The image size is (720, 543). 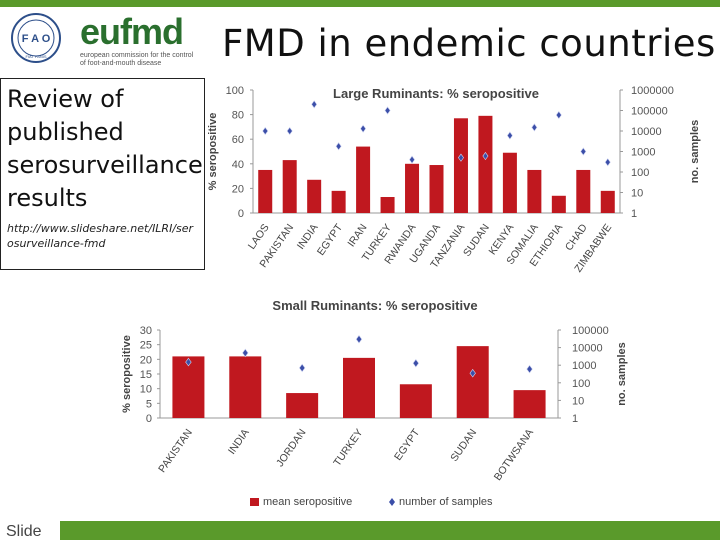 I want to click on category-label: IRAN, so click(x=357, y=235).